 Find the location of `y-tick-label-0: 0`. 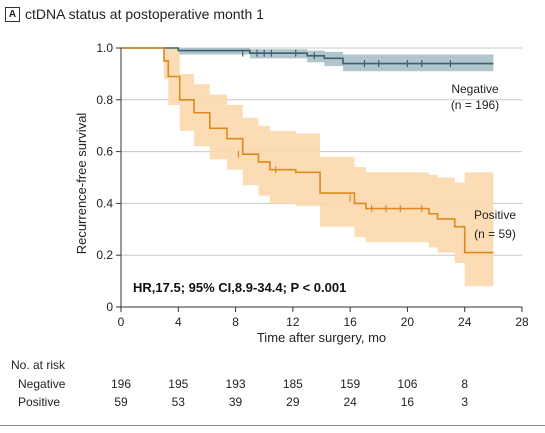

y-tick-label-0: 0 is located at coordinates (109, 307).